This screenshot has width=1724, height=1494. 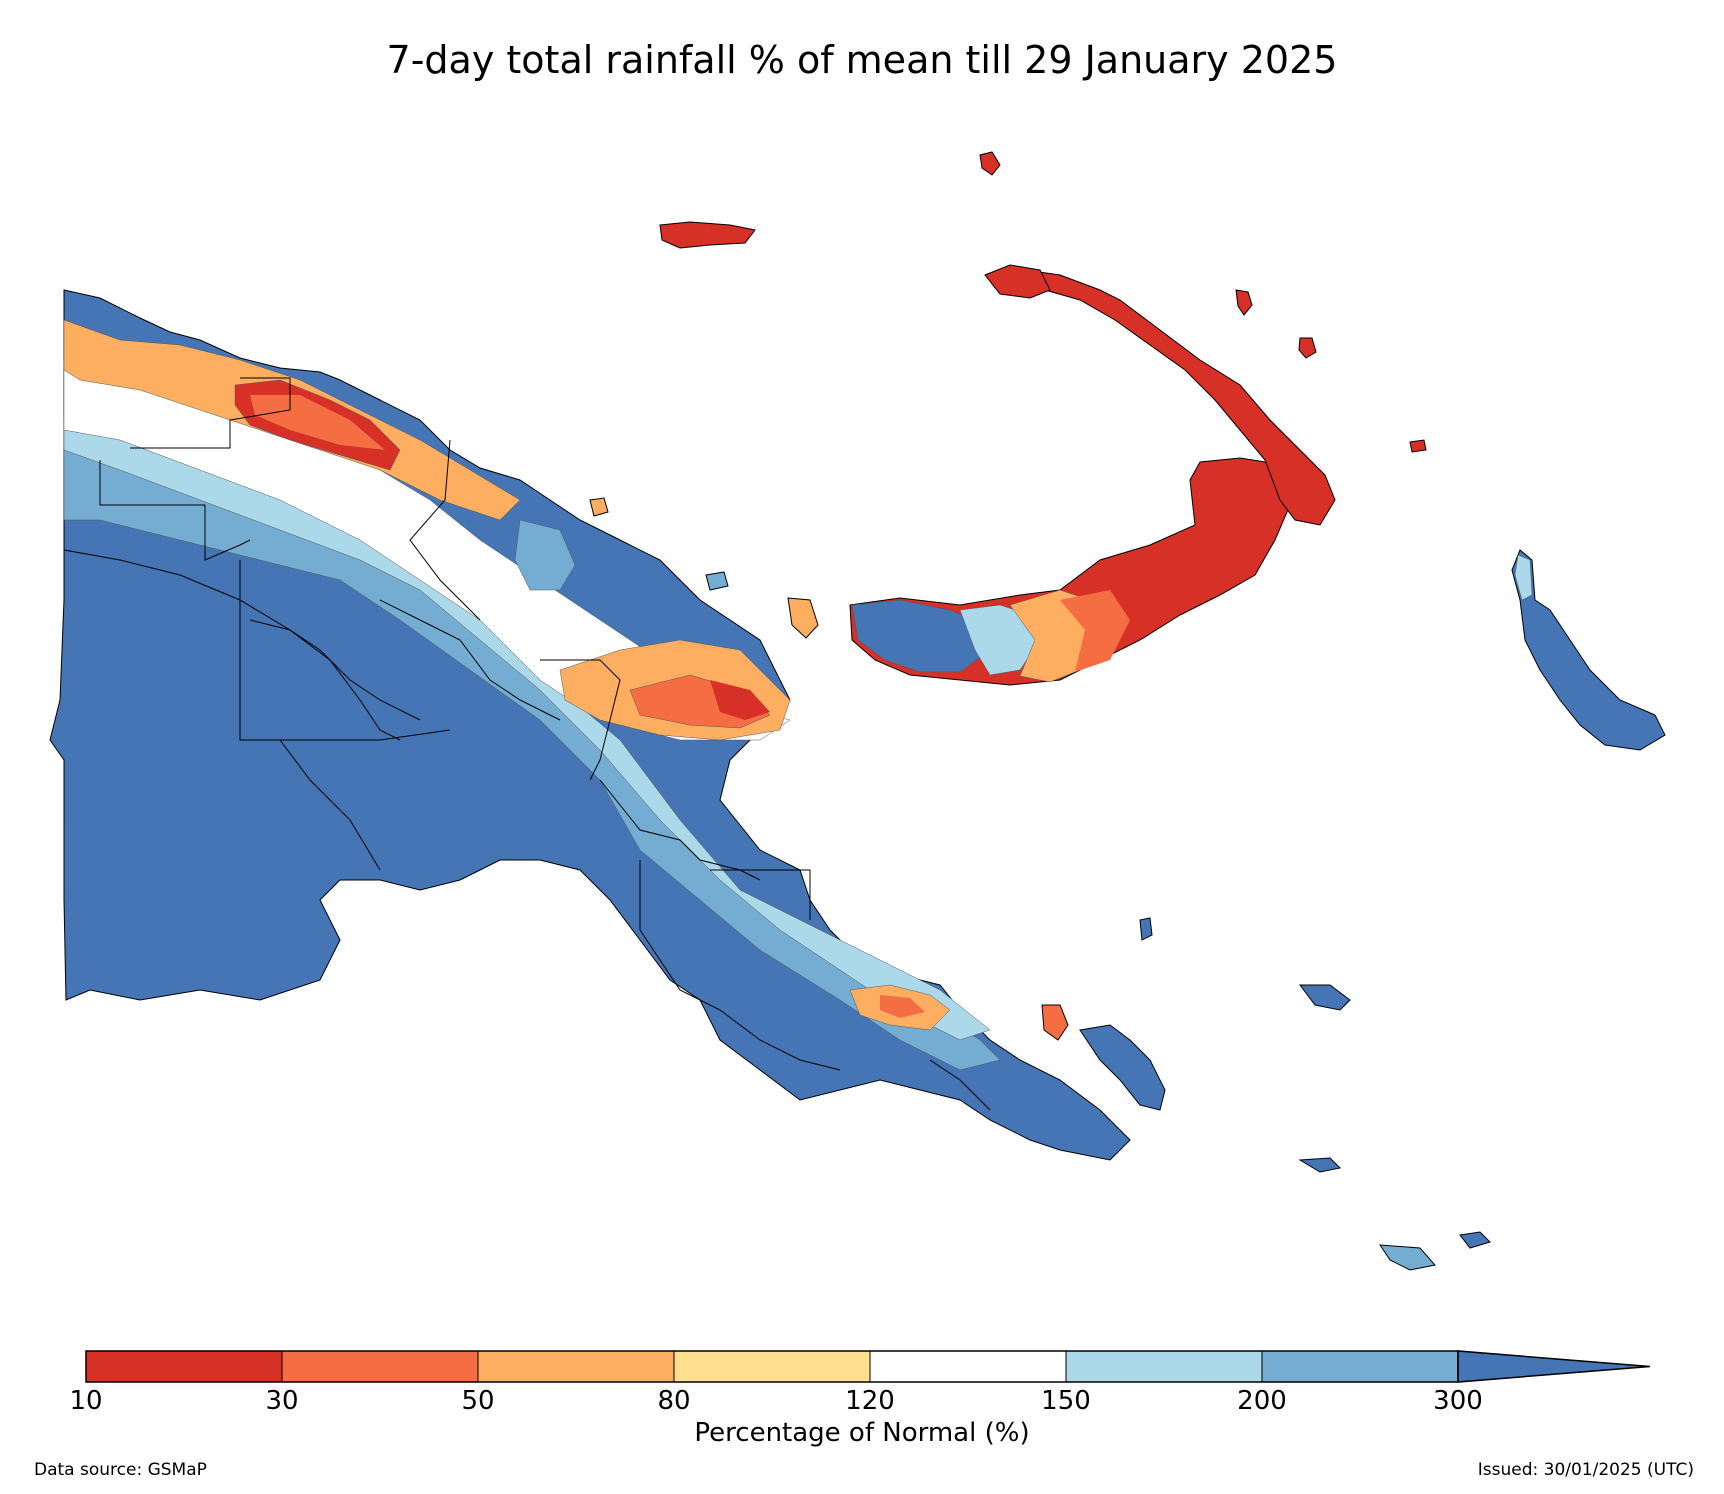 I want to click on colorbar-tick-label: 200, so click(x=1262, y=1401).